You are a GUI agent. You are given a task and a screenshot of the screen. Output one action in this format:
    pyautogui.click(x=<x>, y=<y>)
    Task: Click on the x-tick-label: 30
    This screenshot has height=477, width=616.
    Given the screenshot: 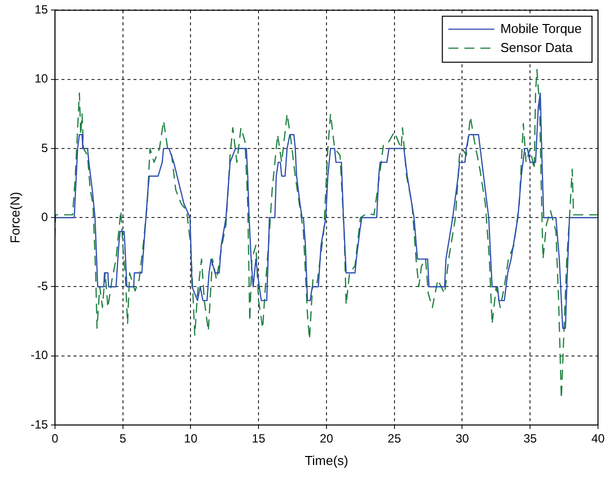 What is the action you would take?
    pyautogui.click(x=463, y=439)
    